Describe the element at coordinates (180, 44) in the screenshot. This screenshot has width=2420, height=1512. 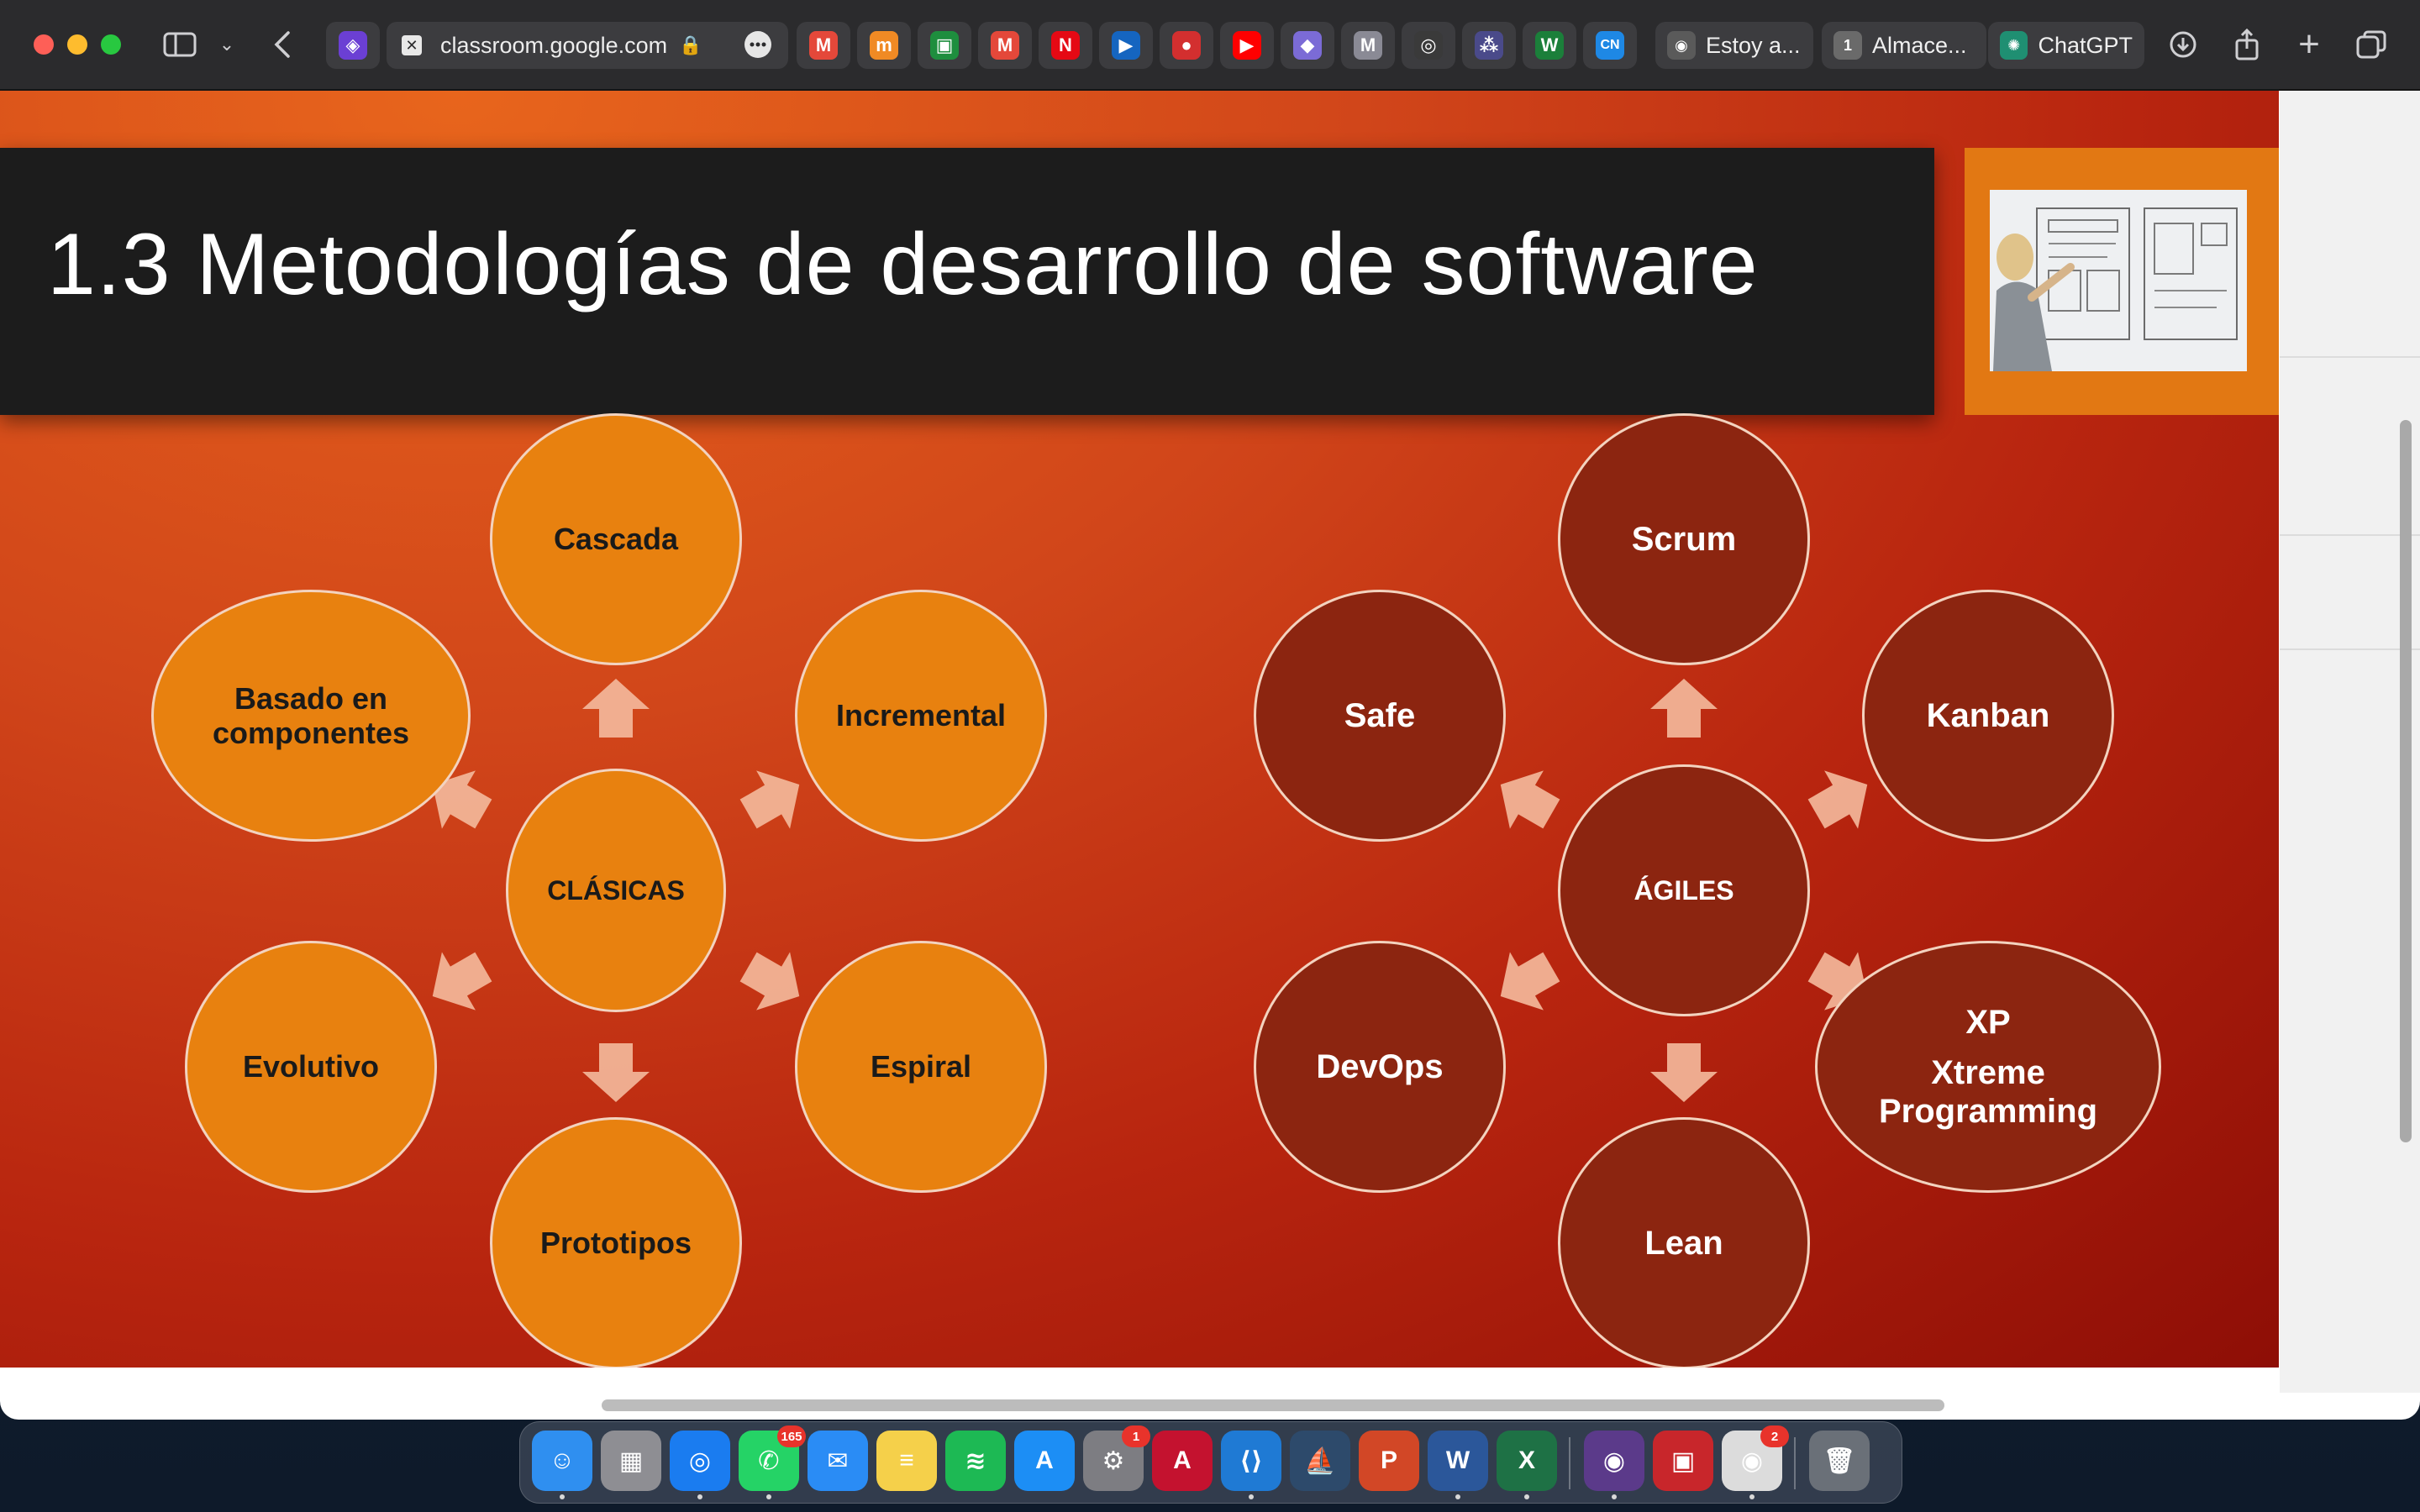
I see `sidebar-toggle-icon` at that location.